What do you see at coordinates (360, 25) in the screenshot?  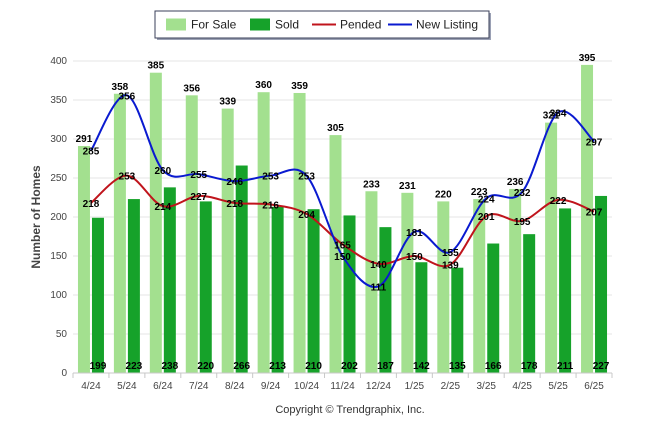 I see `legend-label: Pended` at bounding box center [360, 25].